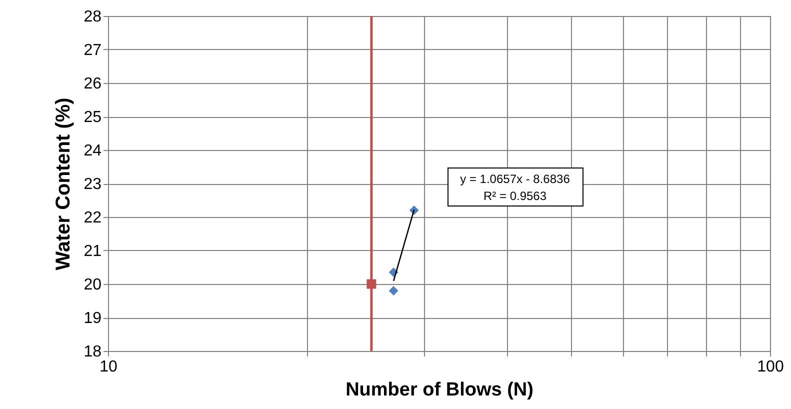 The height and width of the screenshot is (409, 791). What do you see at coordinates (770, 367) in the screenshot?
I see `x-tick-label: 100` at bounding box center [770, 367].